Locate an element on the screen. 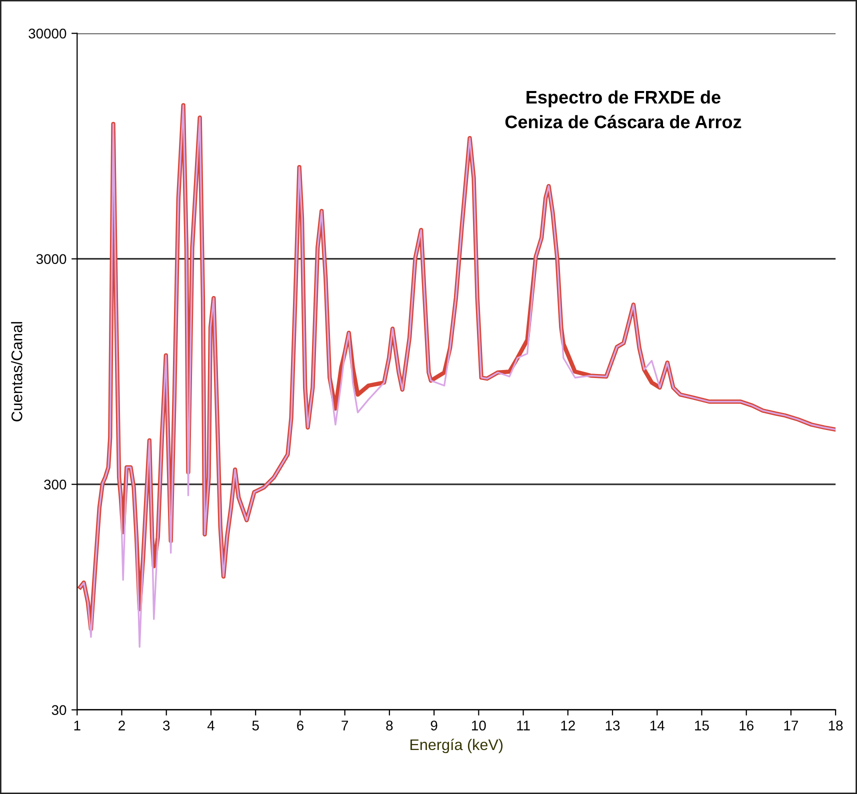  y-tick-label: 30000 is located at coordinates (47, 33).